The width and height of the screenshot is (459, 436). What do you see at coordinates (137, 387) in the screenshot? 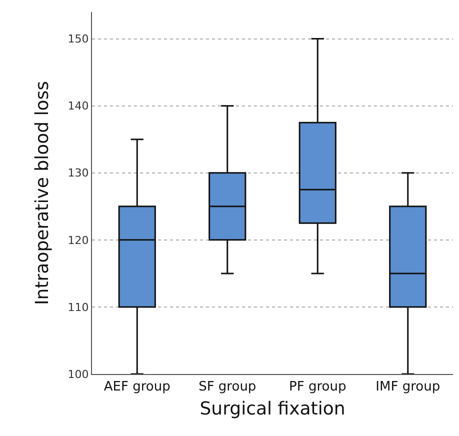
I see `x-tick-label: AEF group` at bounding box center [137, 387].